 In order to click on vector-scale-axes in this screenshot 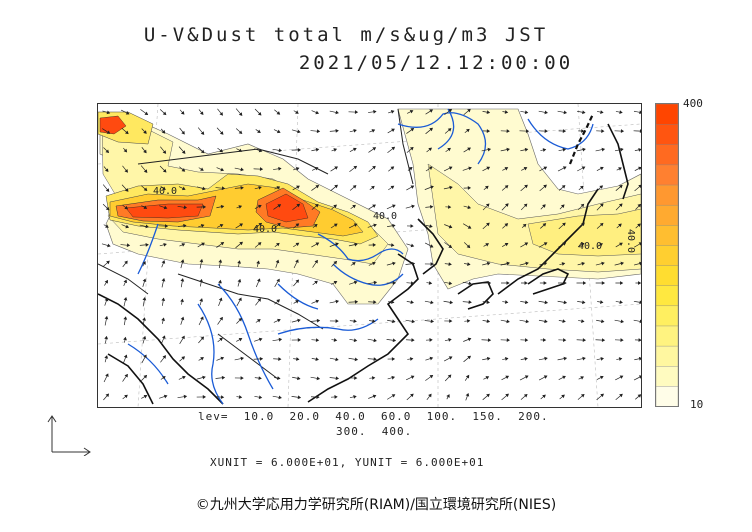, I will do `click(69, 435)`.